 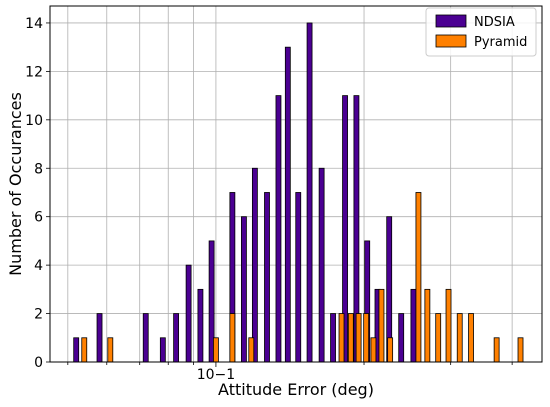 I want to click on y-tick-label: 8, so click(x=38, y=169).